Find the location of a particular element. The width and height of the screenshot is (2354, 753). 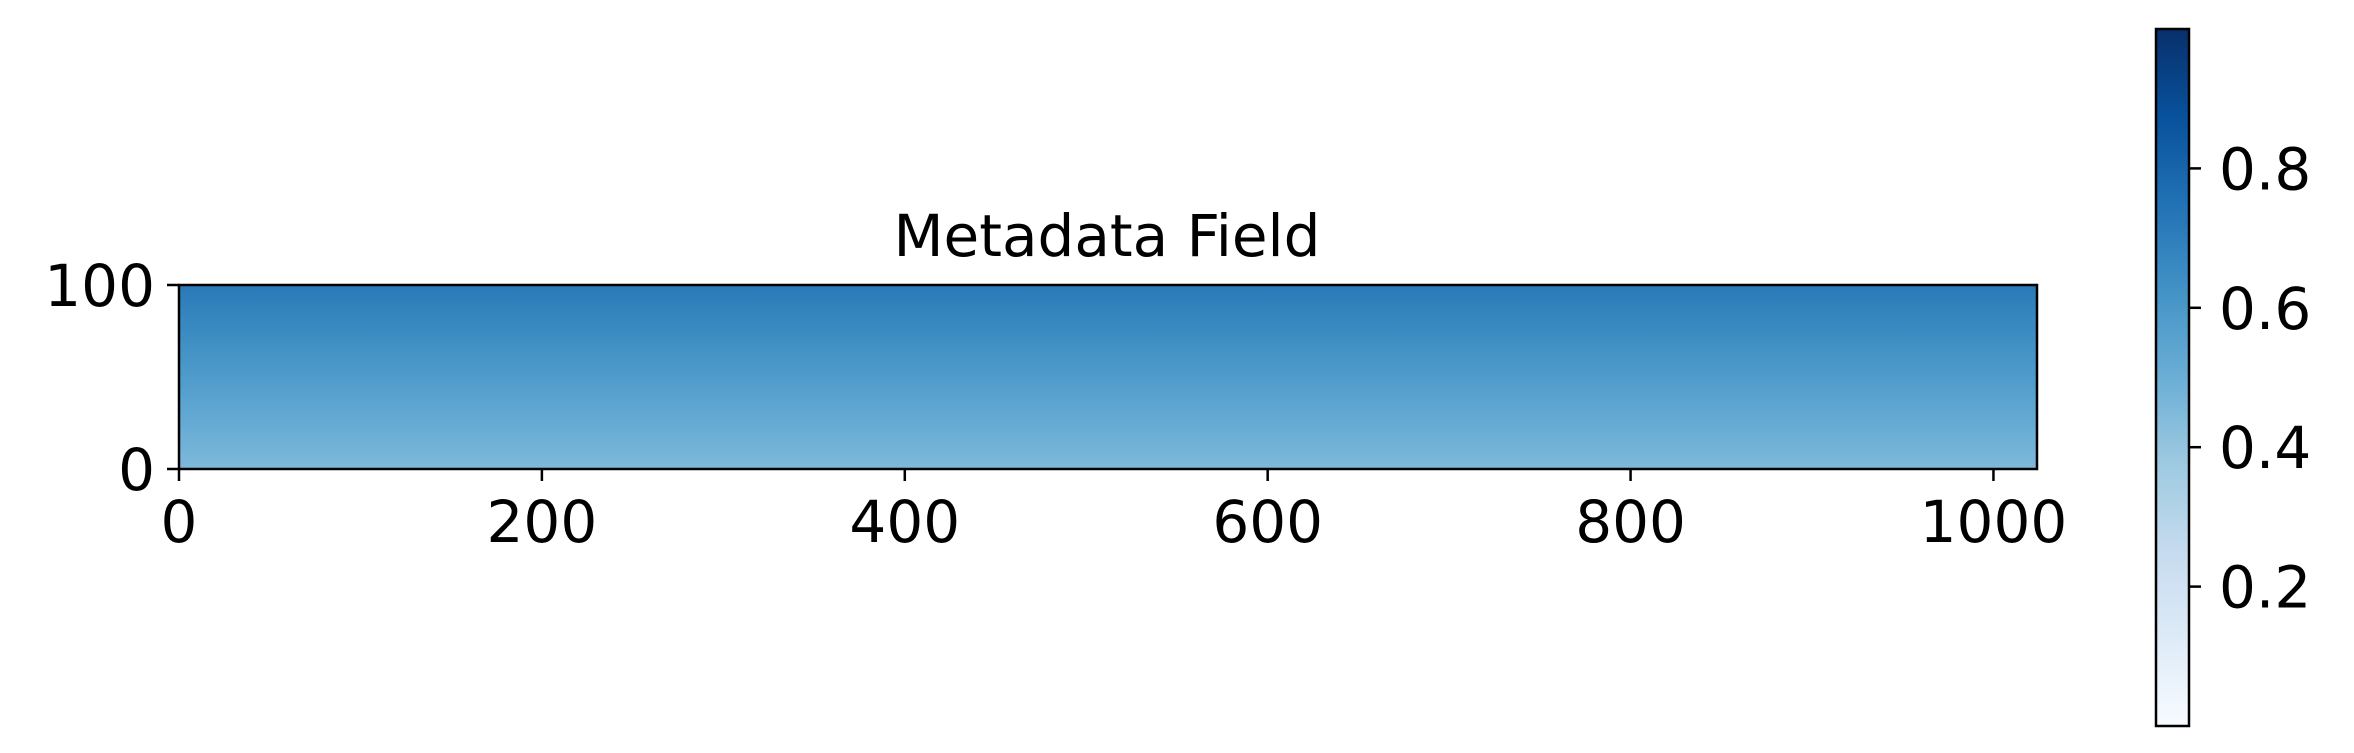

y-tick-label: 0 is located at coordinates (136, 470).